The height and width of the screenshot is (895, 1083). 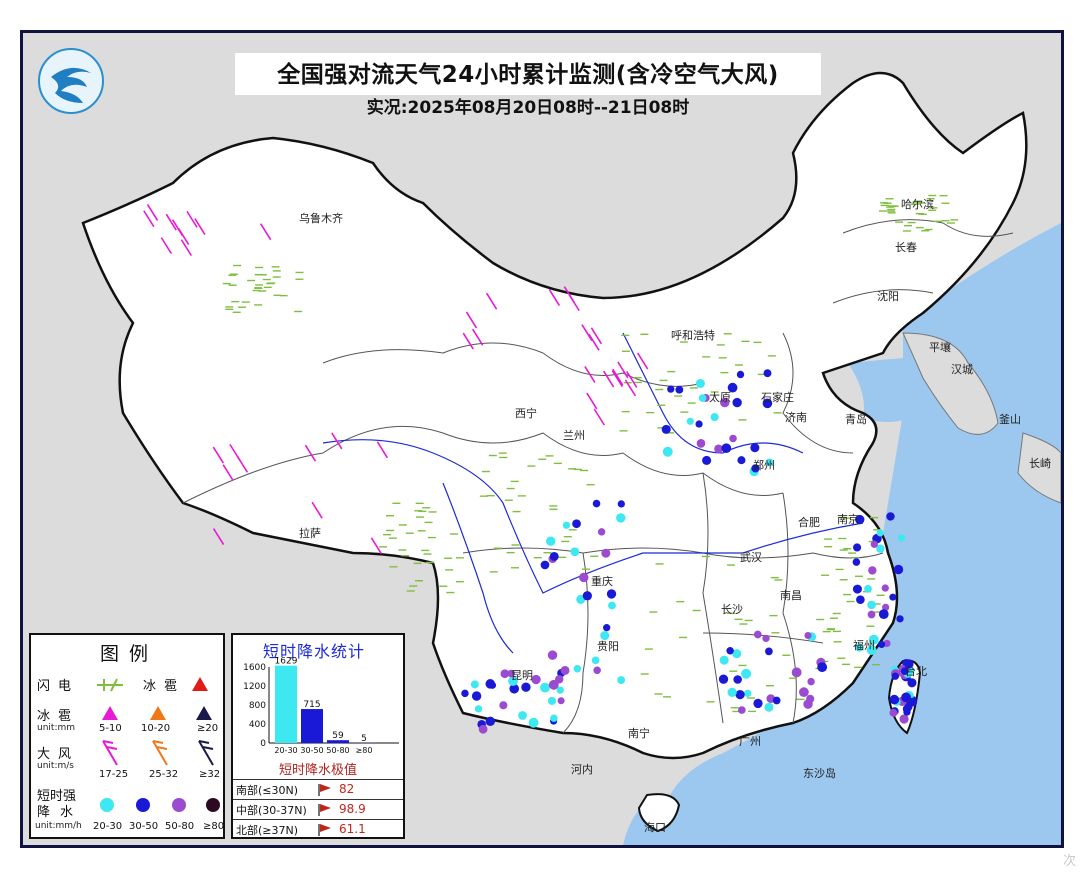 I want to click on extreme-row: 中部(30-37N) 98.9, so click(x=318, y=809).